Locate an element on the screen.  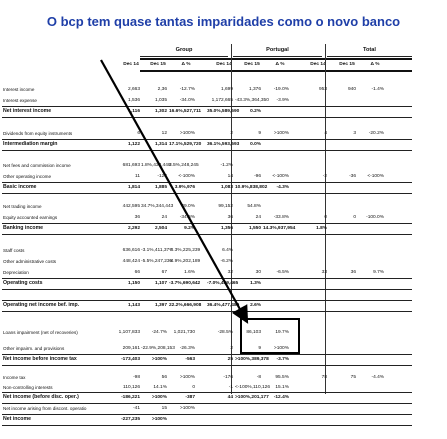
table-cell: 2.6% is located at coordinates (255, 305).